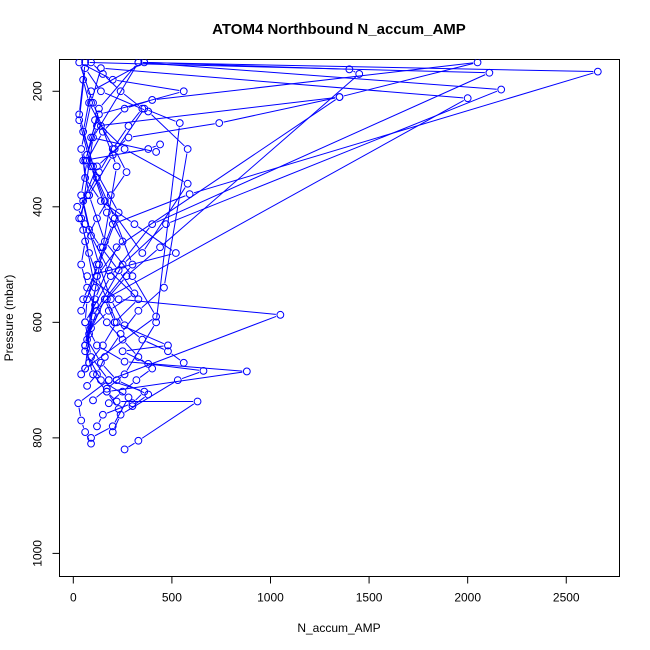 The height and width of the screenshot is (650, 650). I want to click on y-tick-label: 400, so click(38, 206).